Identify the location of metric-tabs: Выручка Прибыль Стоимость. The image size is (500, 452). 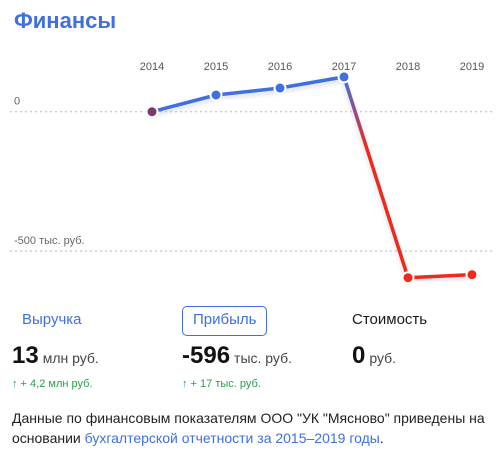
(250, 321).